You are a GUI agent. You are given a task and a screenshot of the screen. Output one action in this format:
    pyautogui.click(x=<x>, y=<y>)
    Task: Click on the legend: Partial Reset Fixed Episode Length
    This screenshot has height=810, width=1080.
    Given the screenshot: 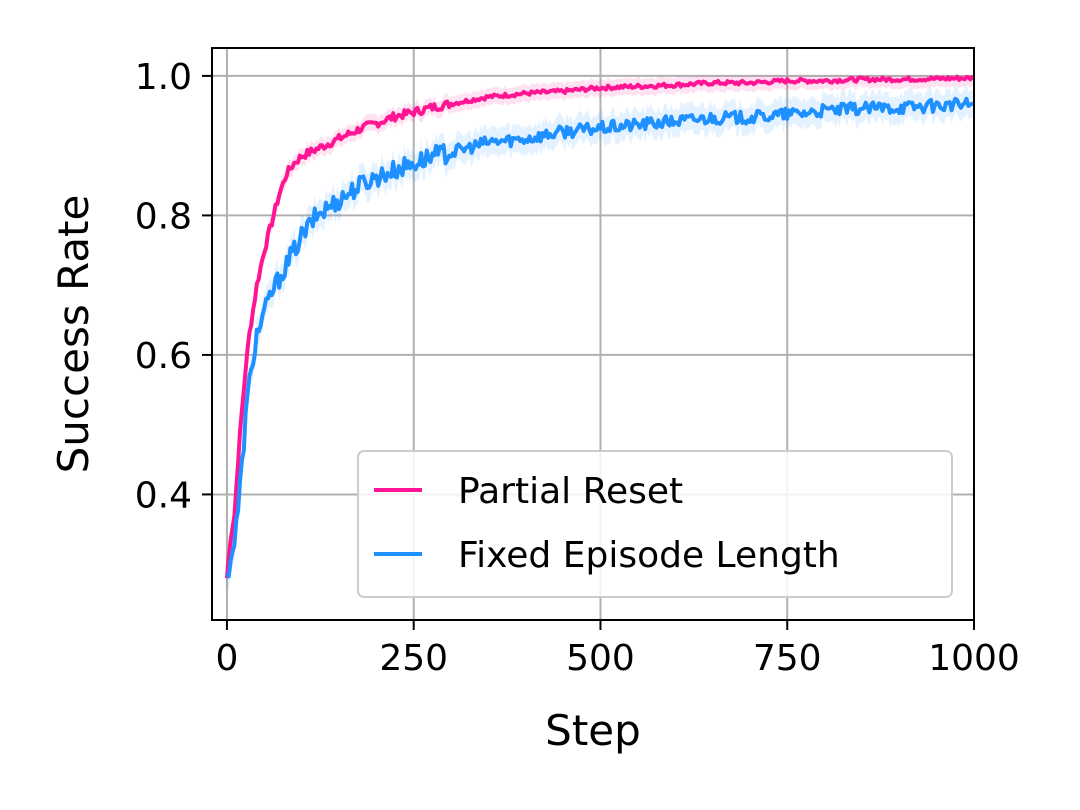 What is the action you would take?
    pyautogui.click(x=655, y=524)
    